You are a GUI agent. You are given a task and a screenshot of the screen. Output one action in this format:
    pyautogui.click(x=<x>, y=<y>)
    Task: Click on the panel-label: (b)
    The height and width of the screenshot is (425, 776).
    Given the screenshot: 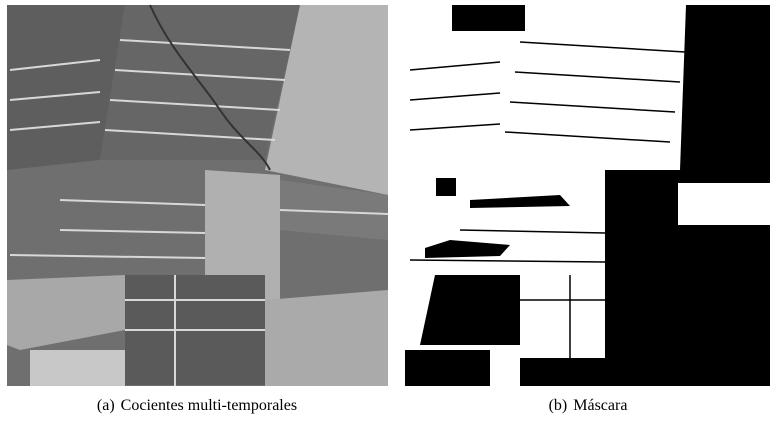 What is the action you would take?
    pyautogui.click(x=558, y=405)
    